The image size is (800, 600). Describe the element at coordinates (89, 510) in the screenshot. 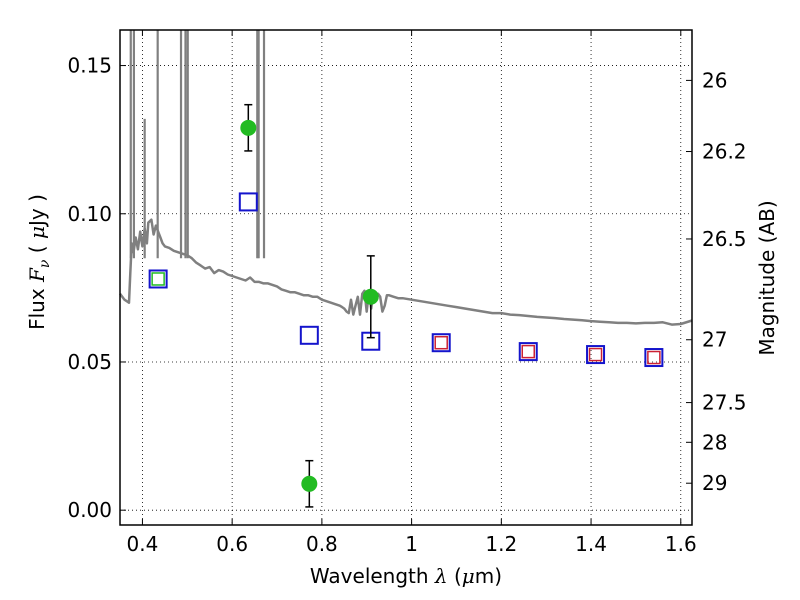

I see `y-tick-label: 0.00` at that location.